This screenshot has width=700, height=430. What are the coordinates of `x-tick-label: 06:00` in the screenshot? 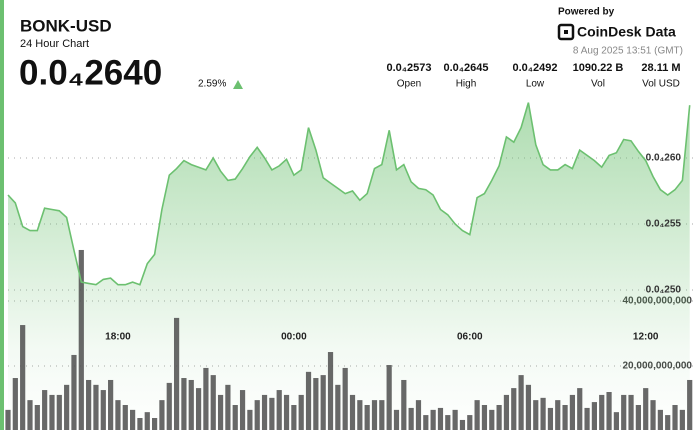 It's located at (470, 337).